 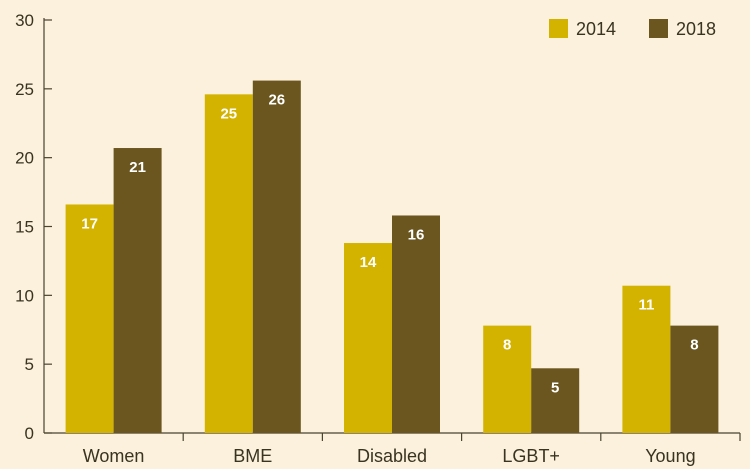 What do you see at coordinates (252, 456) in the screenshot?
I see `x-category-label: BME` at bounding box center [252, 456].